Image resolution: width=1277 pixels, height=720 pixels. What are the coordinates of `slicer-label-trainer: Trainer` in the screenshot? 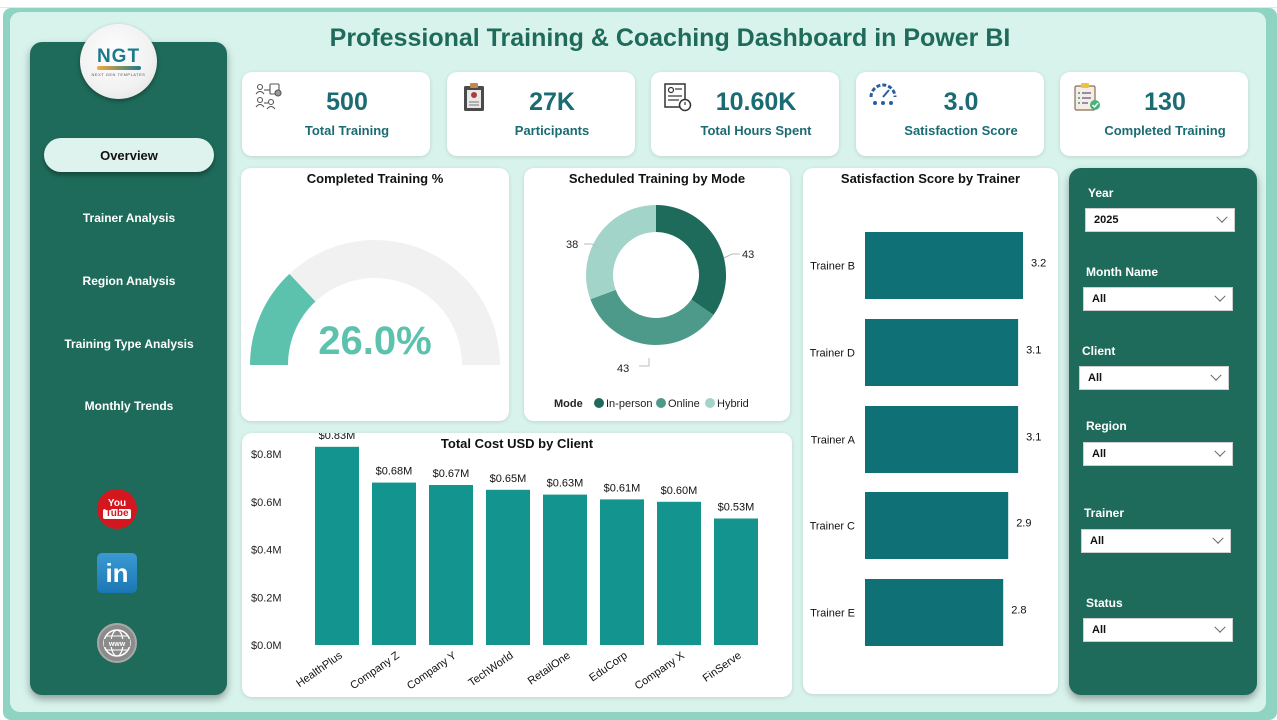 It's located at (1104, 513).